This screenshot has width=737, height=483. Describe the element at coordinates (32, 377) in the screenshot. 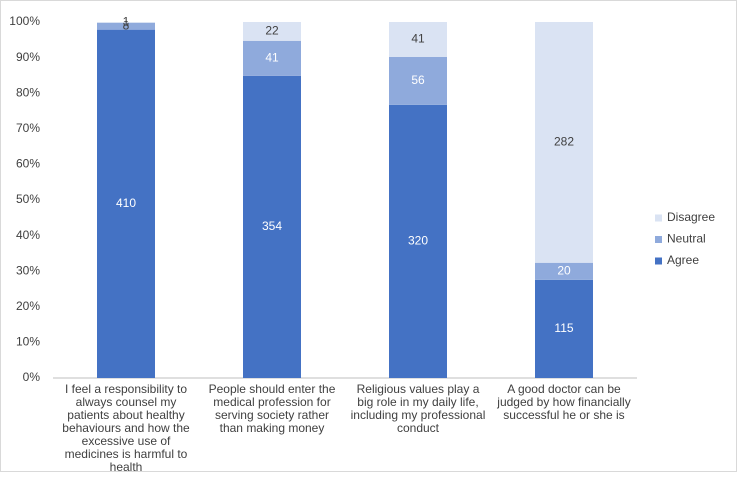

I see `y-tick-label: 0%` at that location.